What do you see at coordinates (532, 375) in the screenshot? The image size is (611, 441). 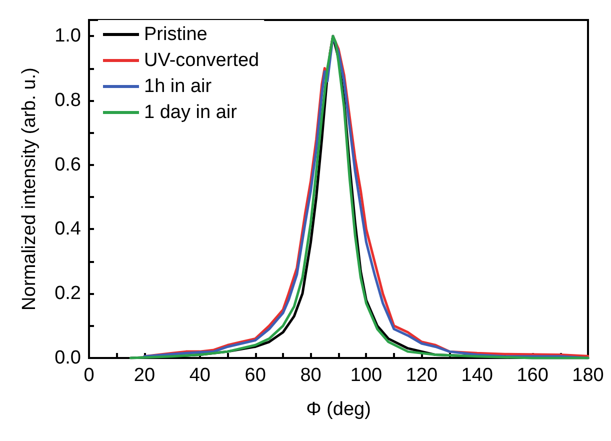 I see `x-tick-label: 160` at bounding box center [532, 375].